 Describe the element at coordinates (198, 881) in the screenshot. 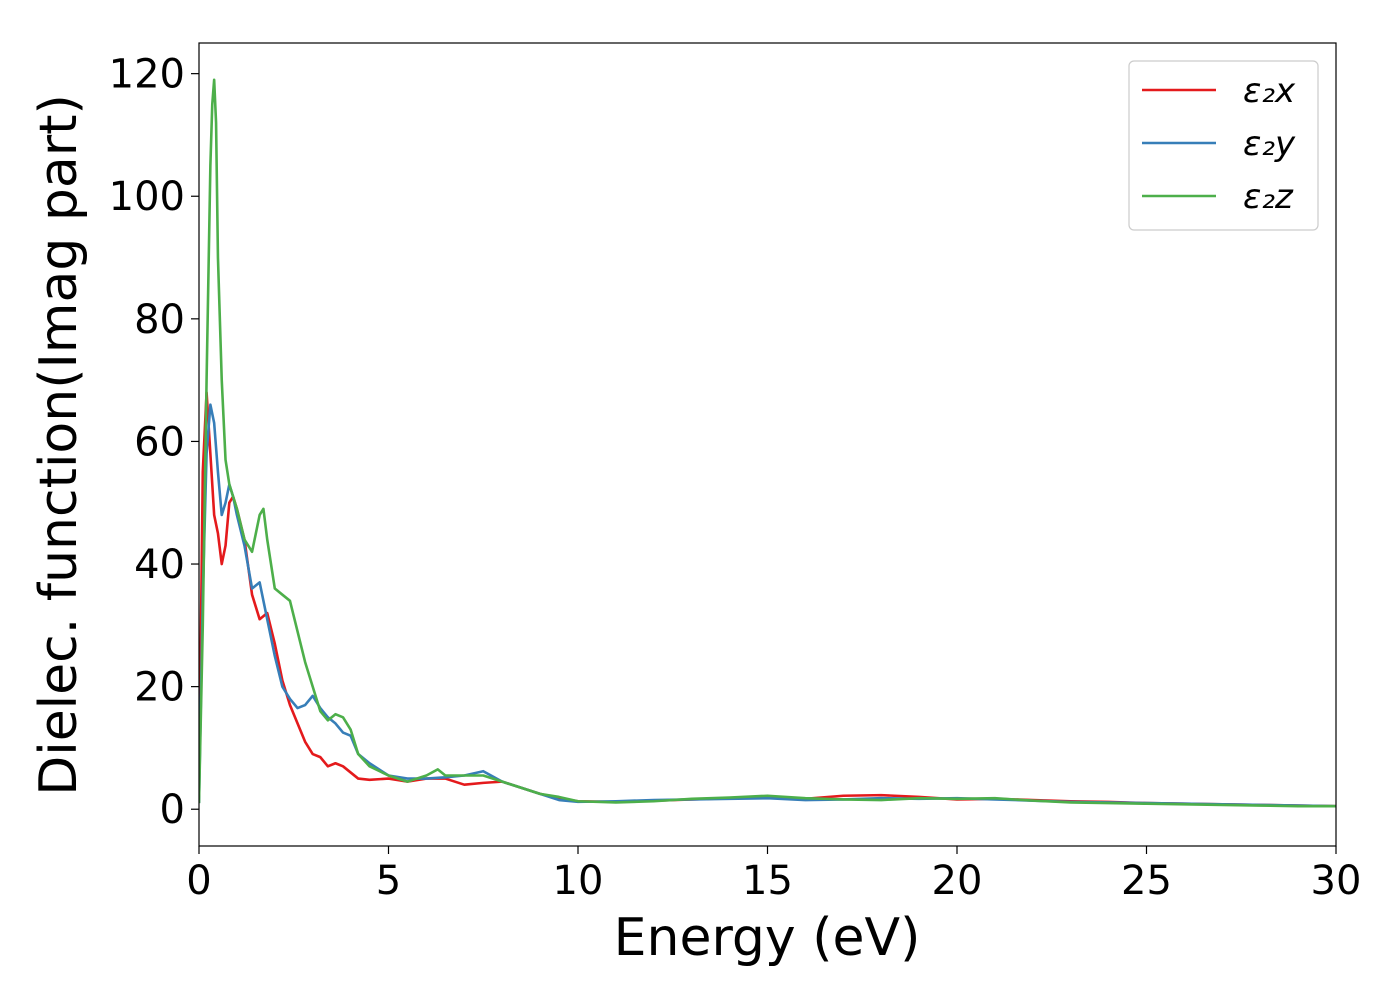

I see `x-tick-label: 0` at that location.